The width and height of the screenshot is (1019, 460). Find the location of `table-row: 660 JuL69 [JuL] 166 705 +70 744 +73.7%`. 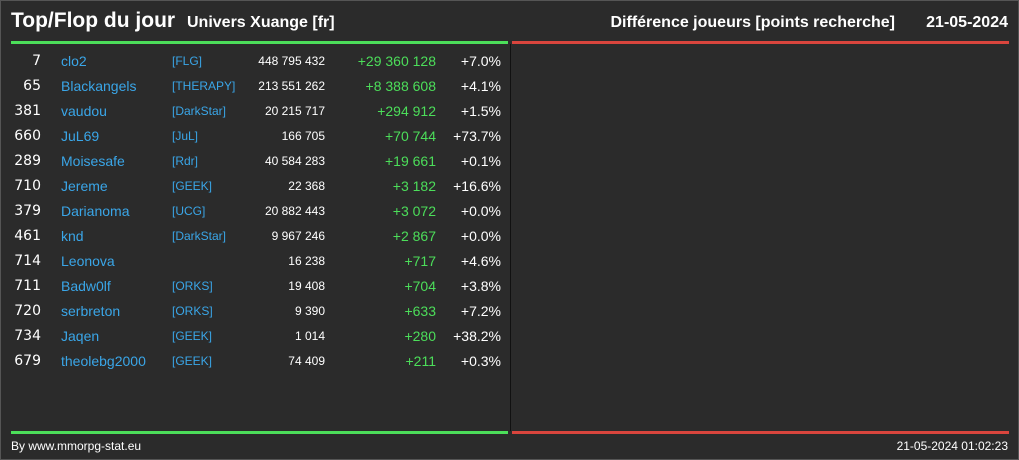

table-row: 660 JuL69 [JuL] 166 705 +70 744 +73.7% is located at coordinates (259, 136).